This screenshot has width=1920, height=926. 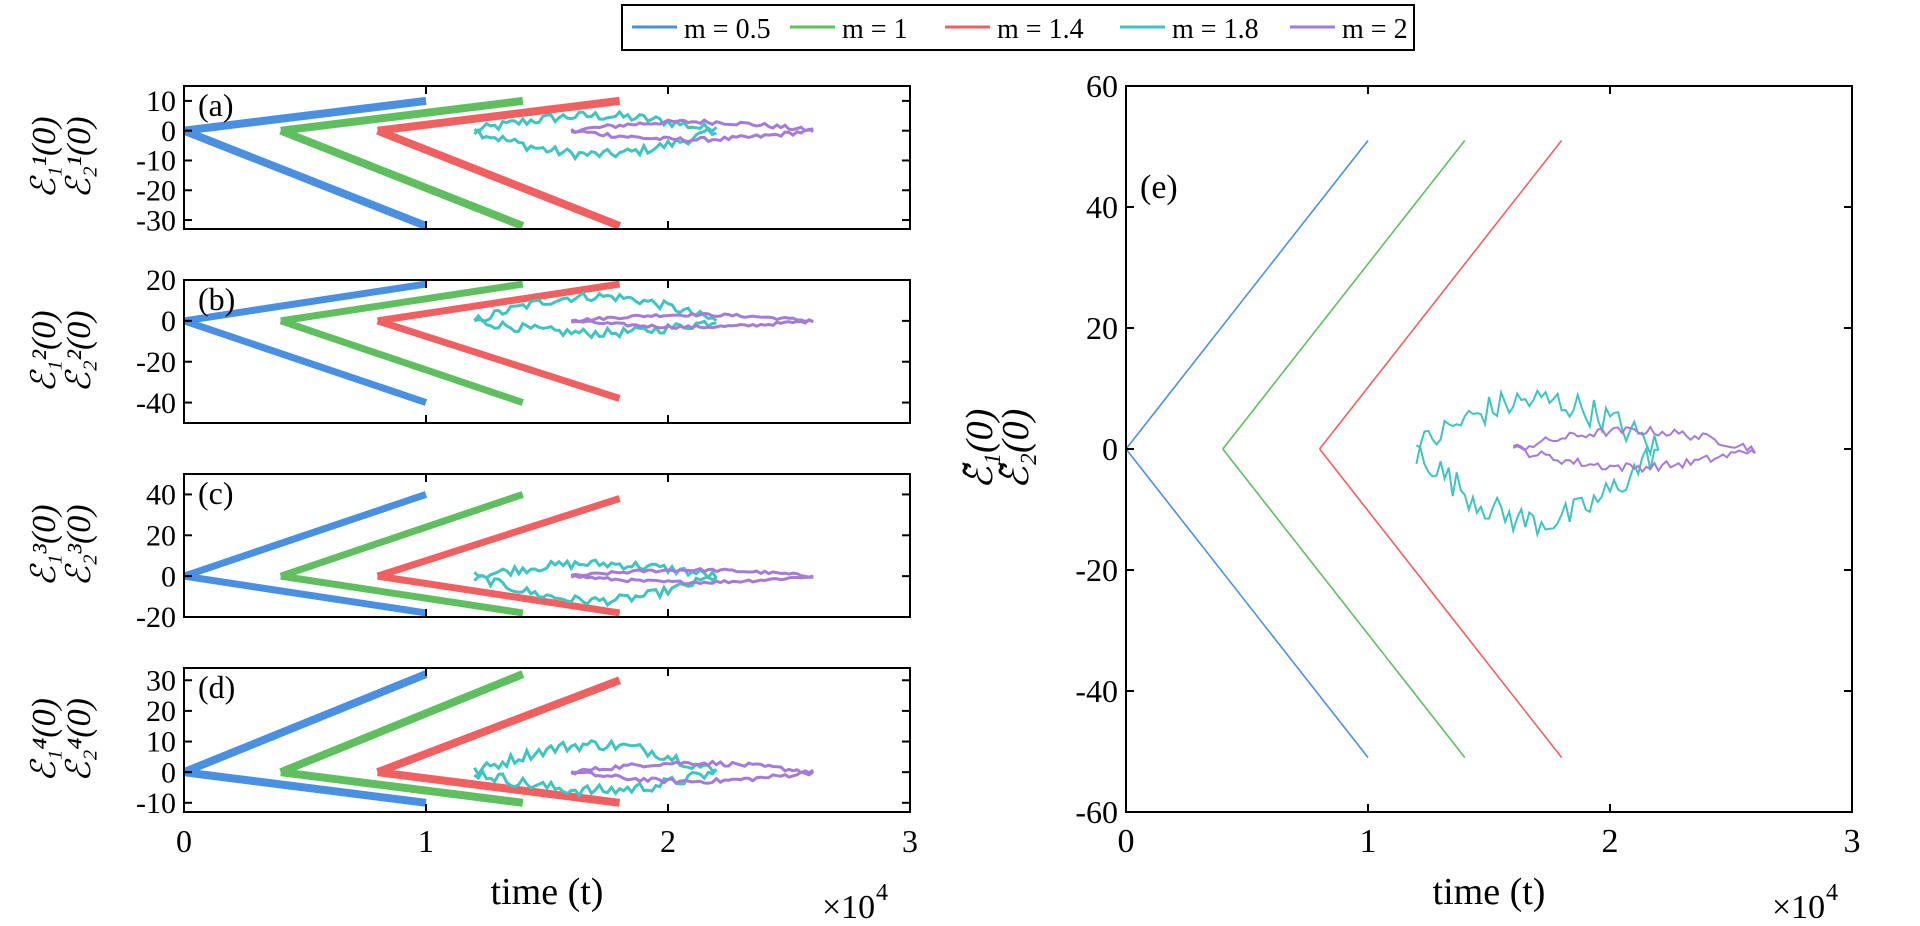 What do you see at coordinates (1375, 29) in the screenshot?
I see `legend-label: m = 2` at bounding box center [1375, 29].